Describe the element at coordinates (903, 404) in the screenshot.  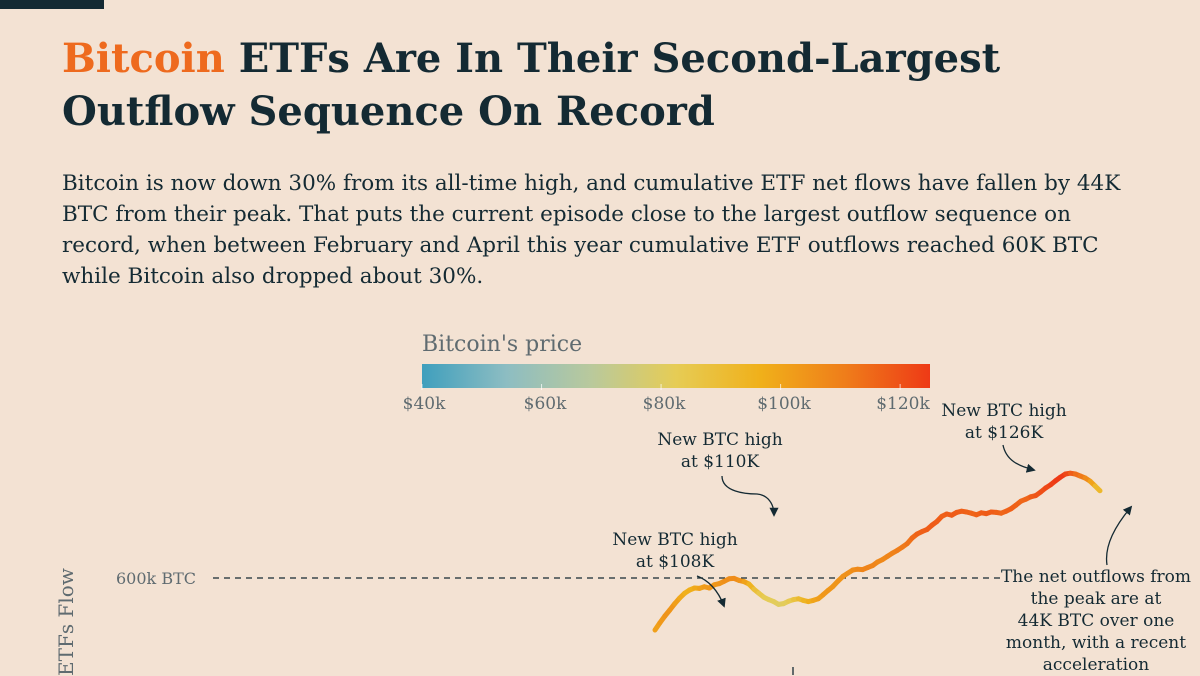
I see `color-legend-tick-label: $120k` at that location.